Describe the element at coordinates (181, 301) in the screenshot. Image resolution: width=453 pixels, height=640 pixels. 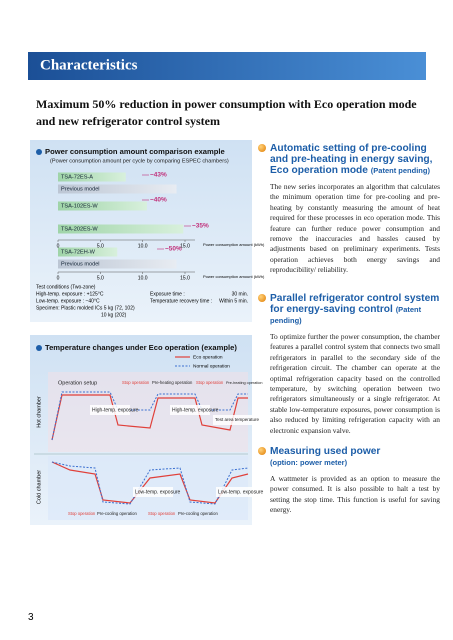
I see `test-line: Temperature recovery time :` at that location.